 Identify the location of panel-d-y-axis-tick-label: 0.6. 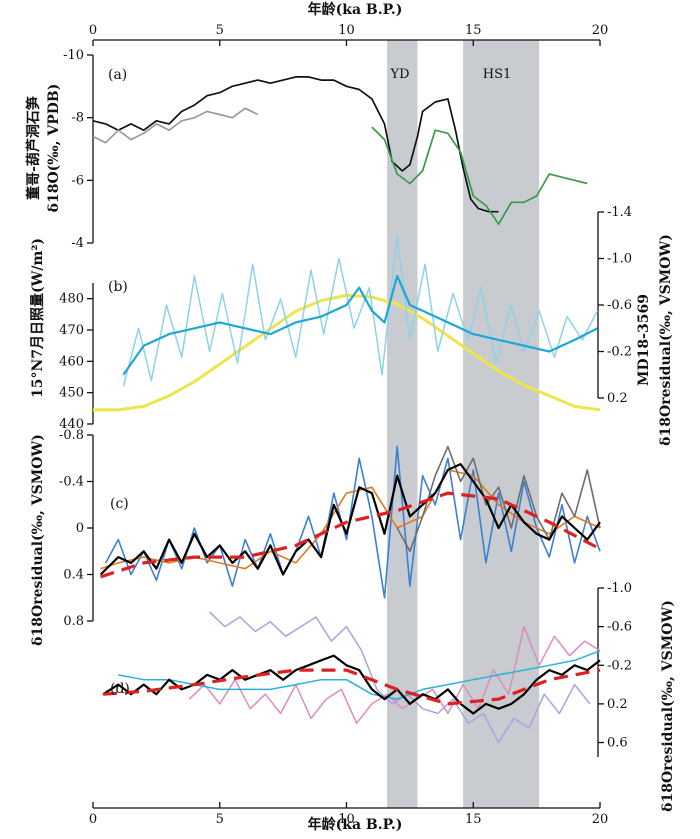
(617, 743).